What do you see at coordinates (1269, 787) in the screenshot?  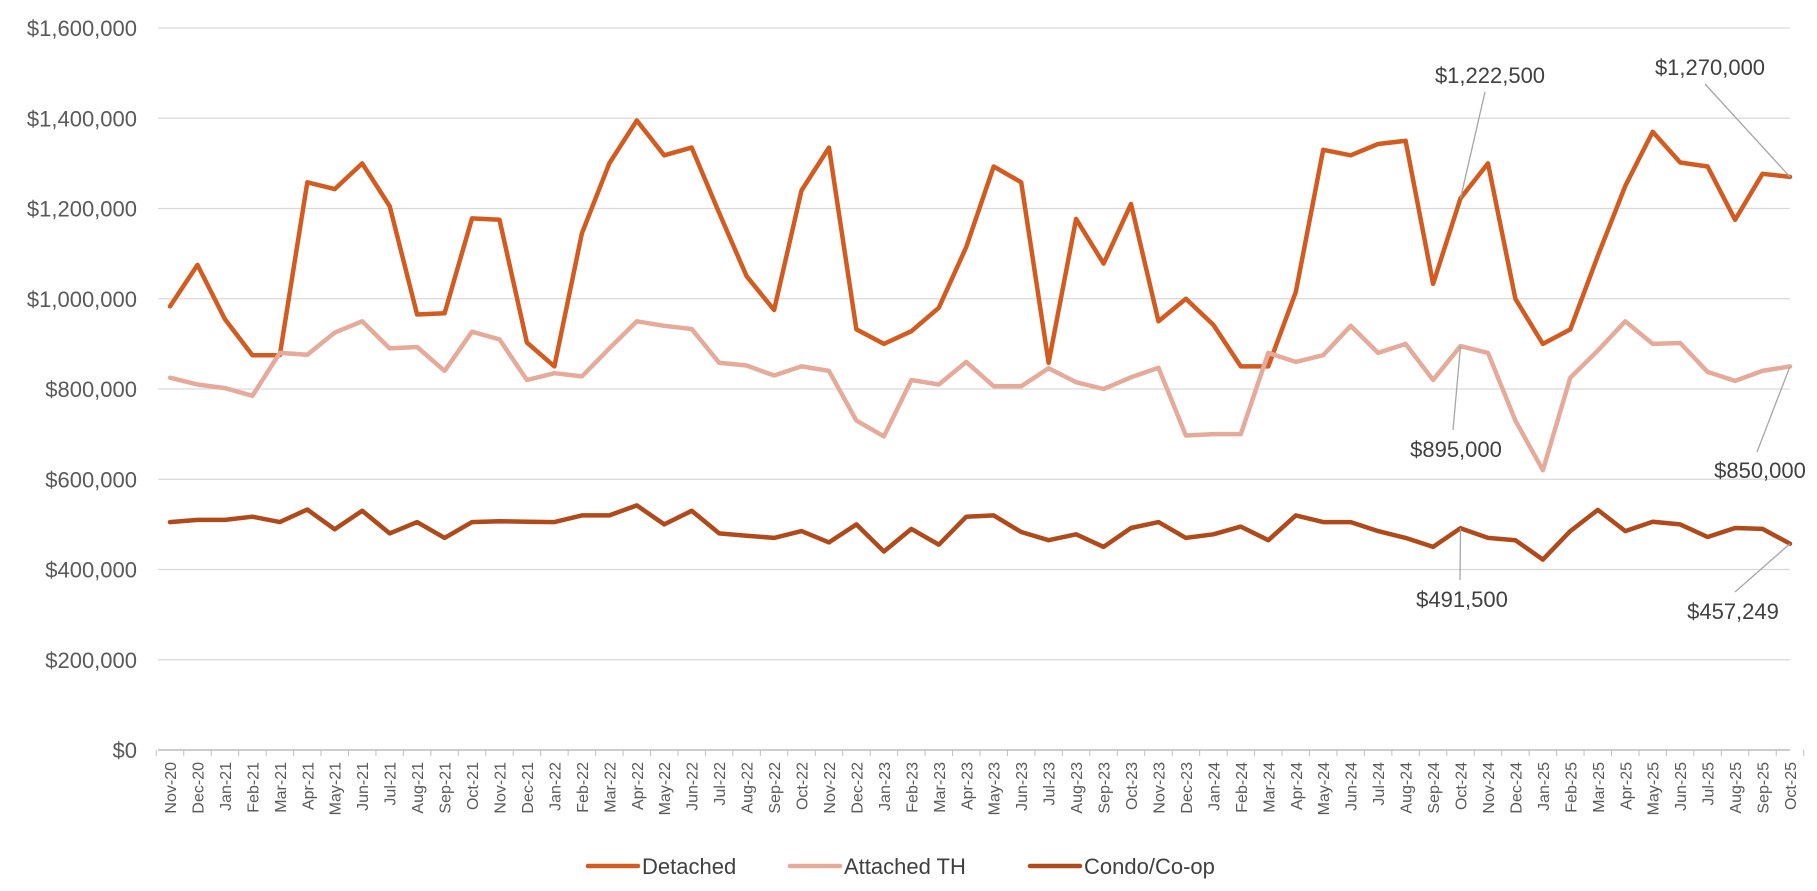 I see `x-tick-label: Mar-24` at bounding box center [1269, 787].